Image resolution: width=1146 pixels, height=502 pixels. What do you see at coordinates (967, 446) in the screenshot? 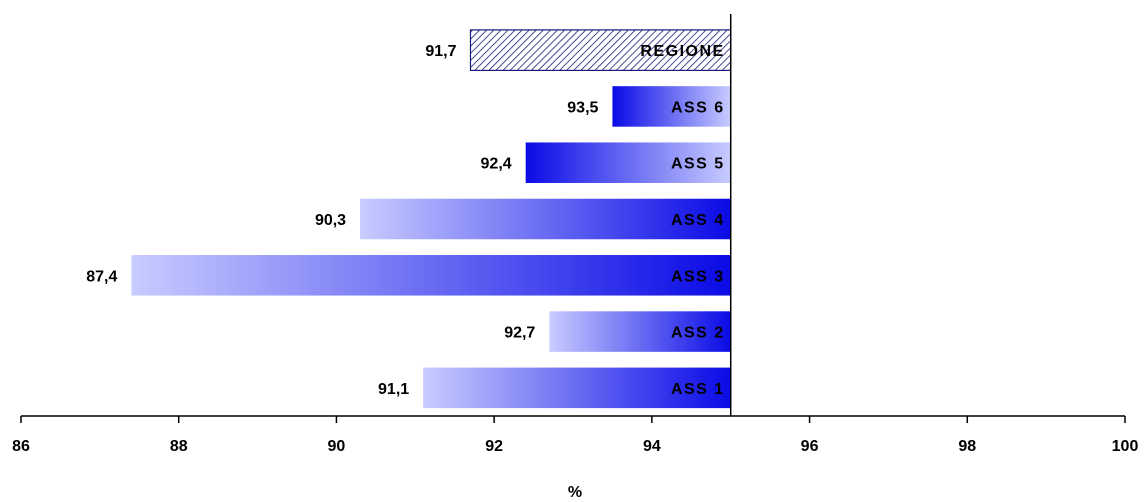
I see `x-tick-label: 98` at bounding box center [967, 446].